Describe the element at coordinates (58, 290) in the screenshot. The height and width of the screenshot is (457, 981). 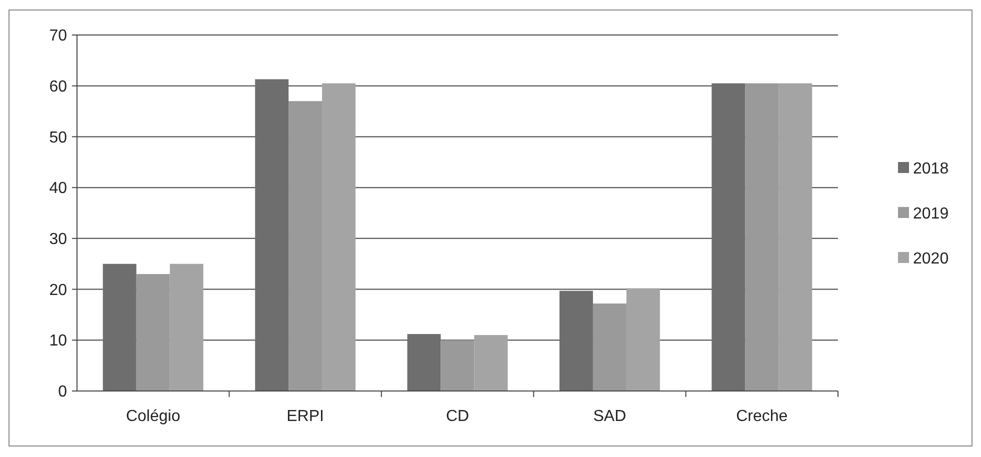
I see `y-tick-label: 20` at that location.